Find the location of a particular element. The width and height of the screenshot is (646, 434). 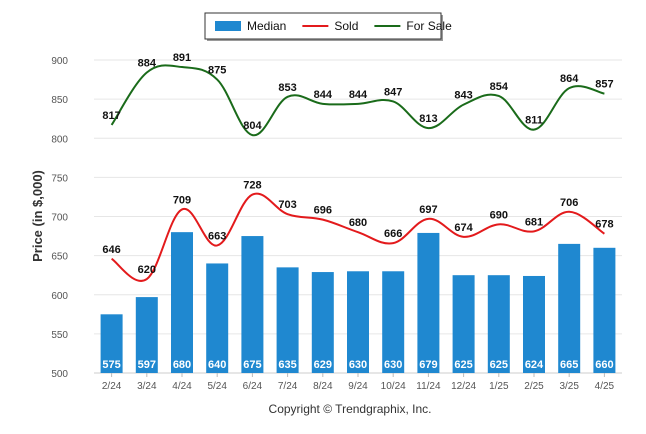

y-tick-label: 750 is located at coordinates (59, 178).